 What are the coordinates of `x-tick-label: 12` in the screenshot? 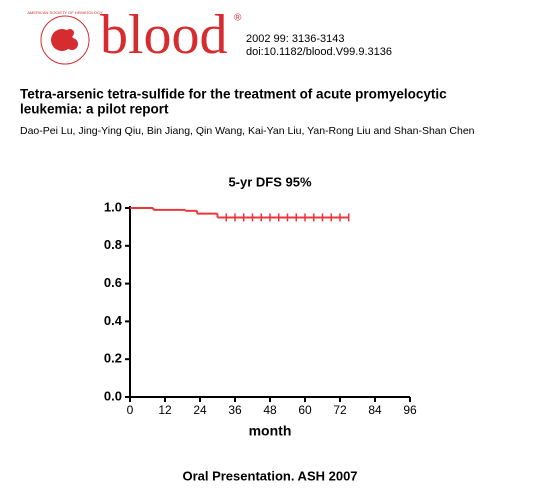 It's located at (165, 410).